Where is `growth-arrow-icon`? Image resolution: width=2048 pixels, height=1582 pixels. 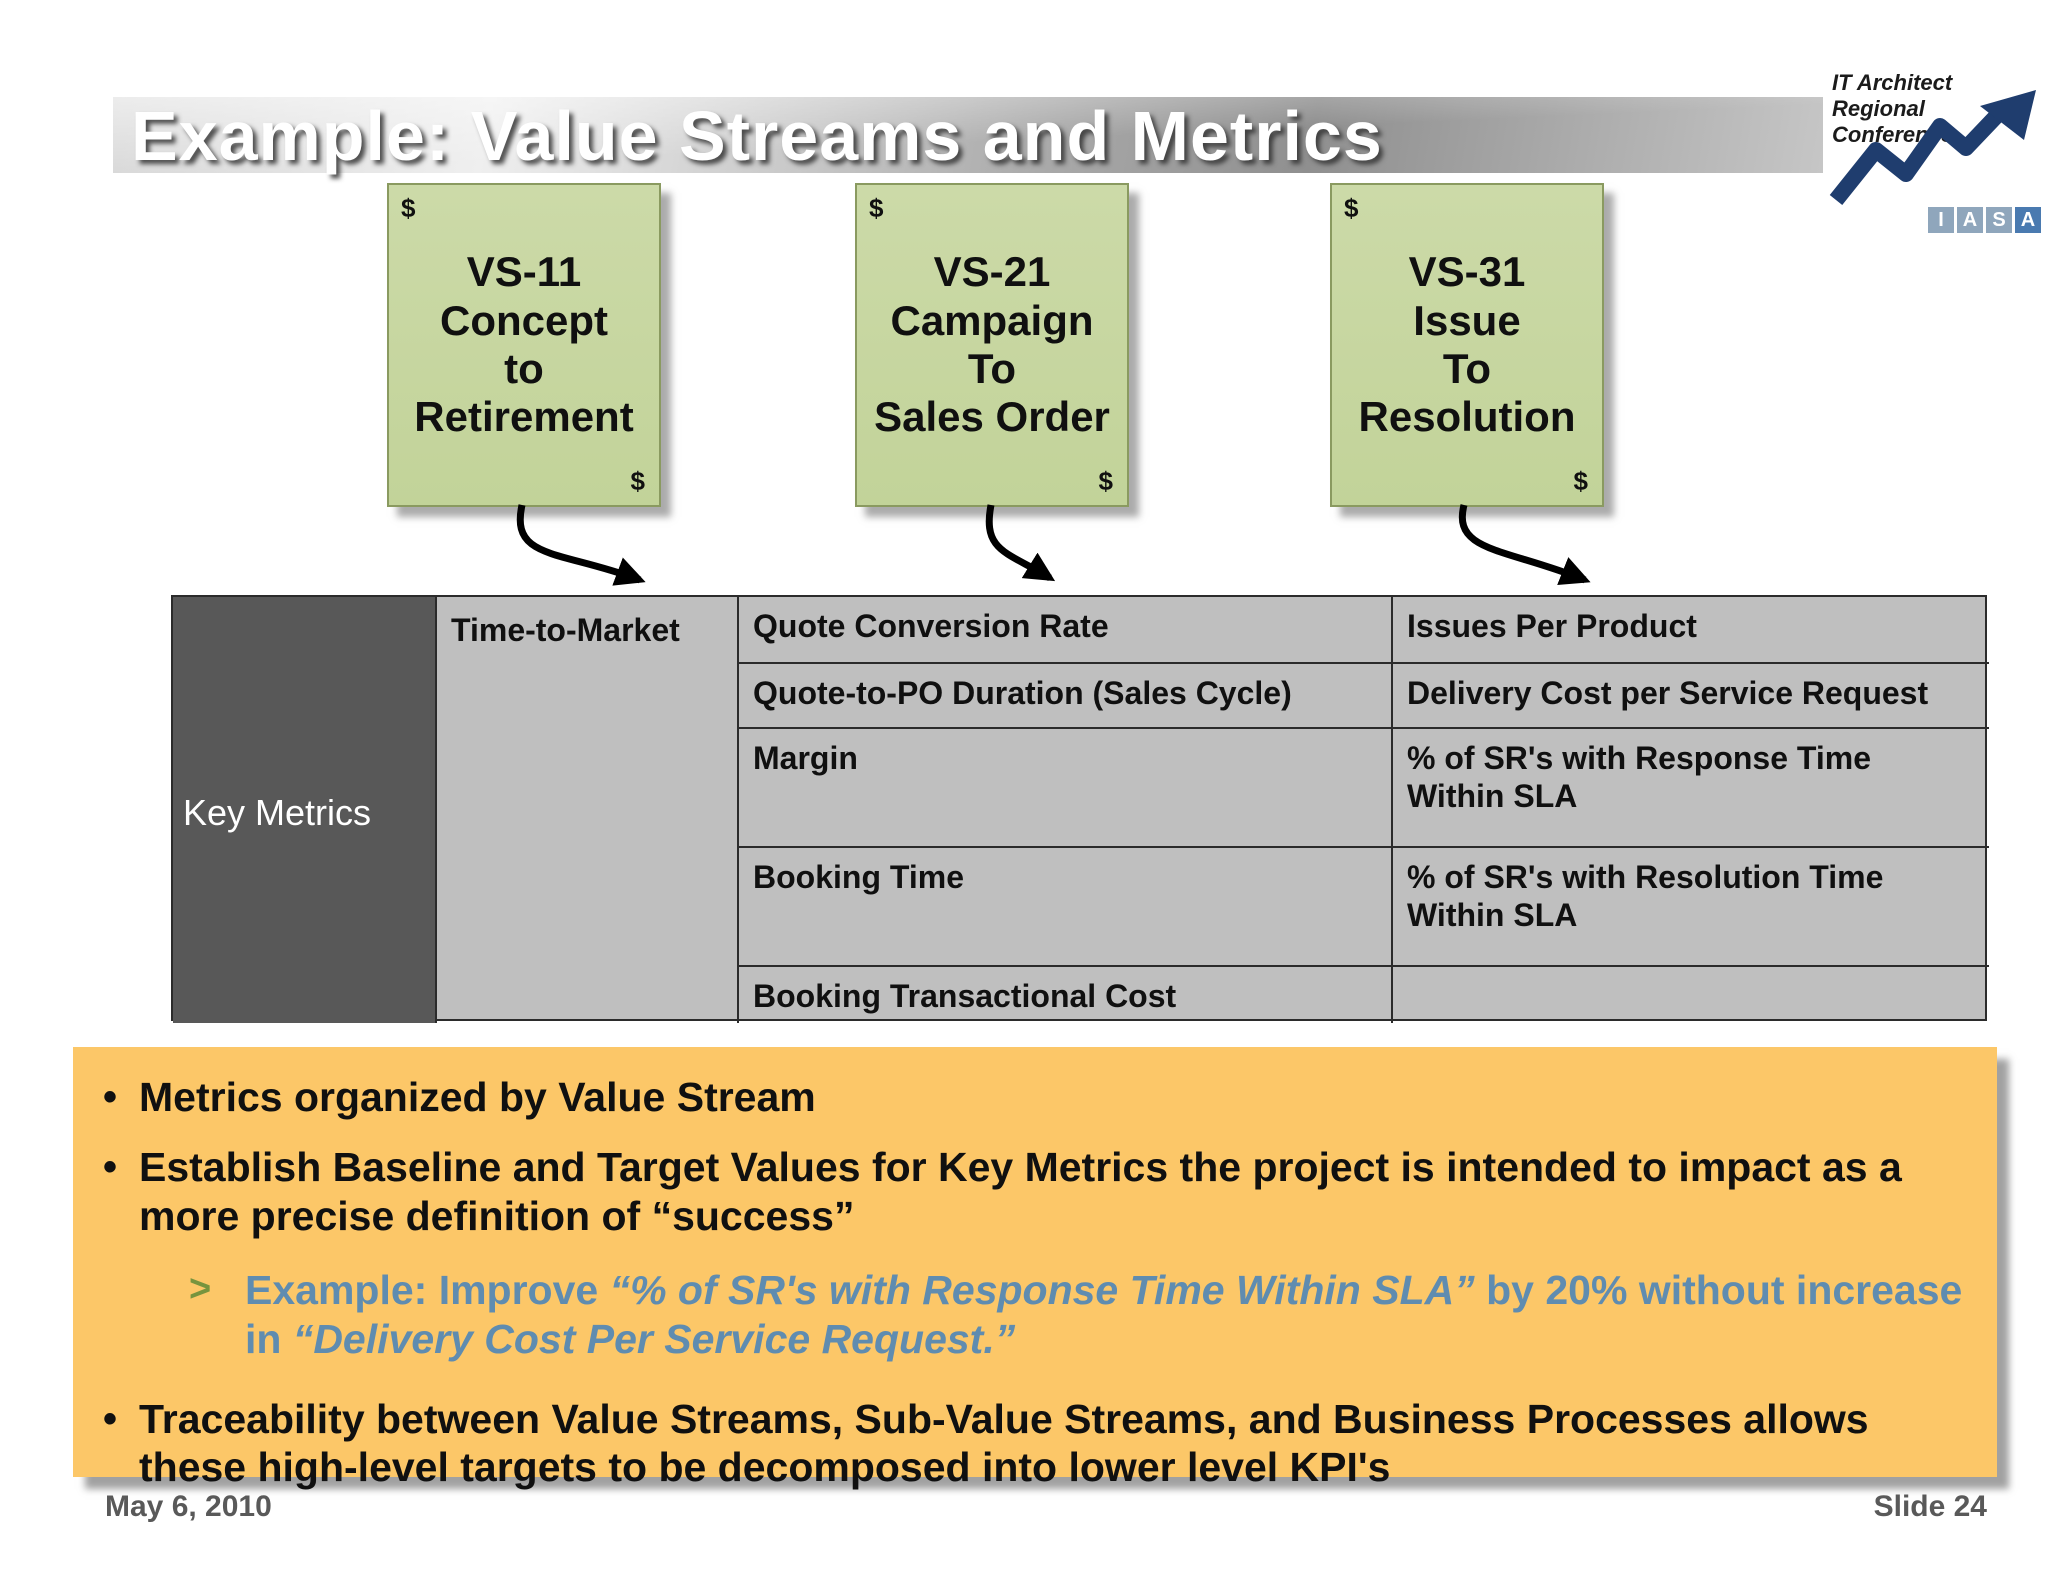 growth-arrow-icon is located at coordinates (1932, 147).